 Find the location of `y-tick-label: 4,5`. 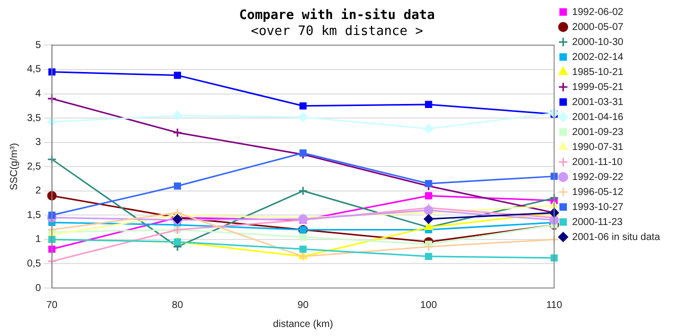

y-tick-label: 4,5 is located at coordinates (34, 70).